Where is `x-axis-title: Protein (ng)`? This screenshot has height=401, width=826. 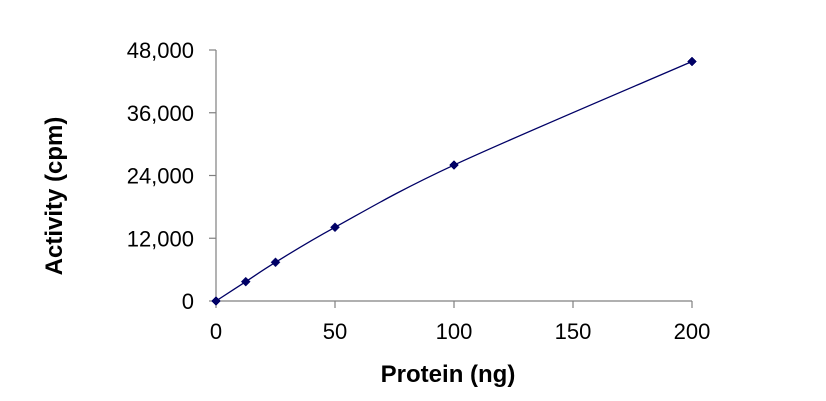
x-axis-title: Protein (ng) is located at coordinates (448, 374).